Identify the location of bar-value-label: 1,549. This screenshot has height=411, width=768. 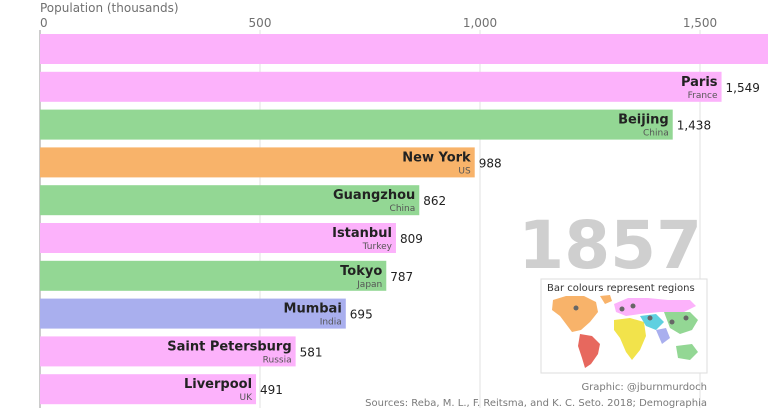
(743, 88).